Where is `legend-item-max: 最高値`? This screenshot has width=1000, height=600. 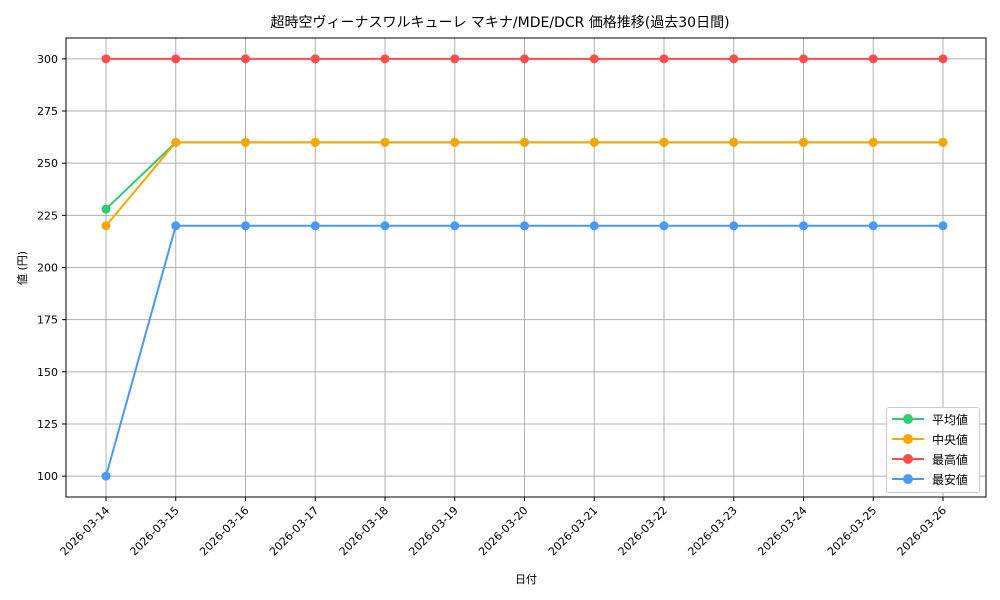
legend-item-max: 最高値 is located at coordinates (933, 459).